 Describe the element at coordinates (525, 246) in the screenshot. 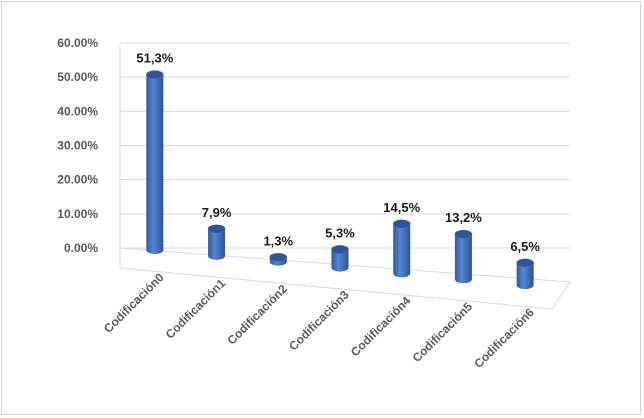

I see `data-label-6: 6,5%` at that location.